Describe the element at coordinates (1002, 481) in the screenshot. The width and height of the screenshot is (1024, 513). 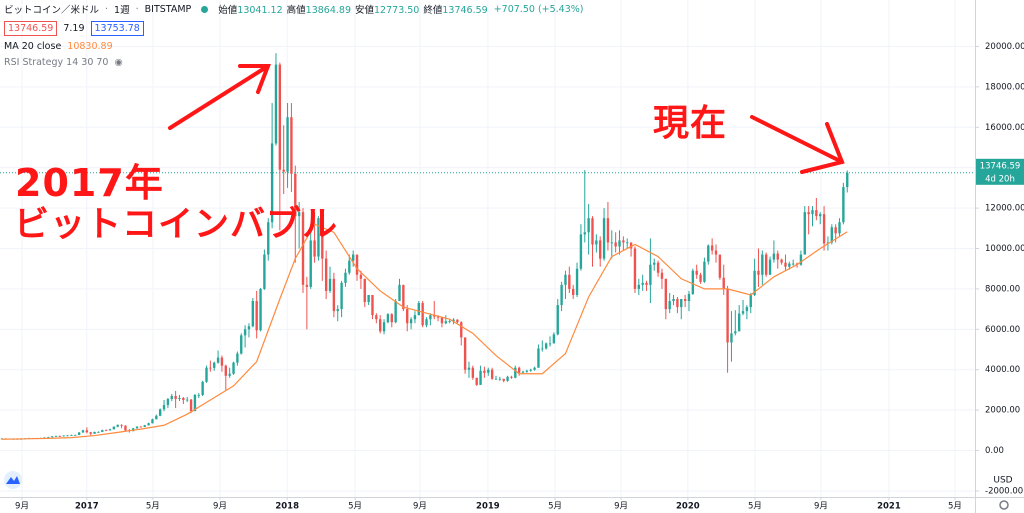
I see `currency: USD` at that location.